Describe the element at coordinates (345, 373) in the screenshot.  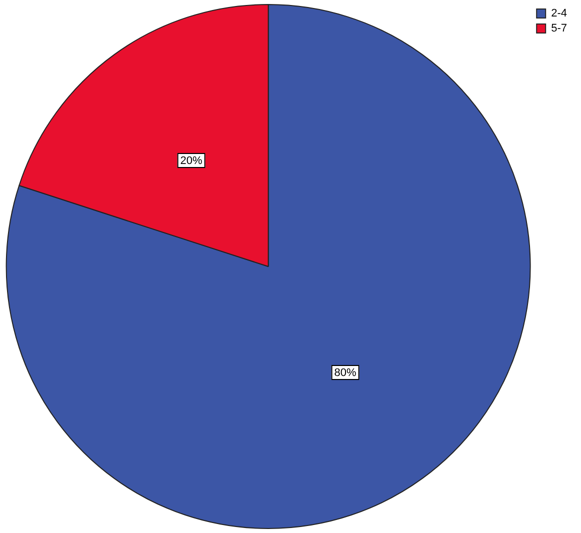
I see `data-label: 80%` at that location.